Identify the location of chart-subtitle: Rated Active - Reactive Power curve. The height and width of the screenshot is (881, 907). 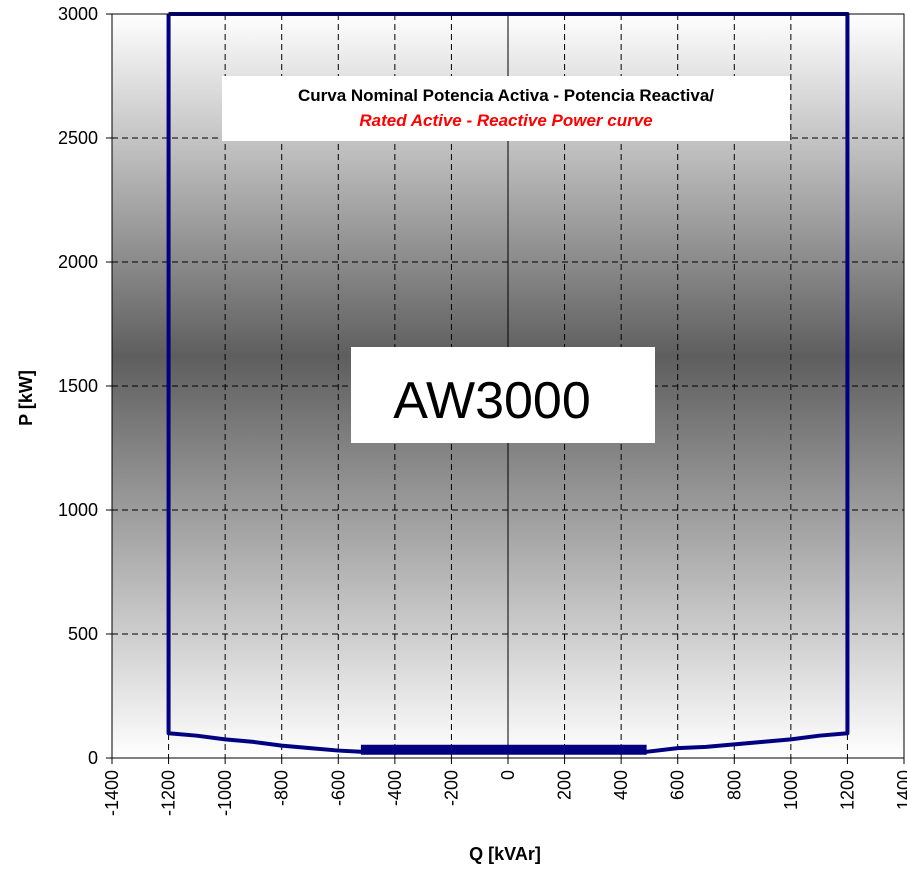
(505, 120).